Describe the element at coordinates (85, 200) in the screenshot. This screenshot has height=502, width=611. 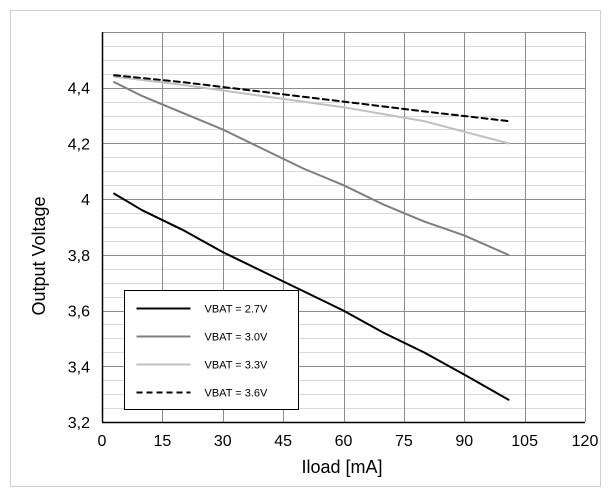
I see `y-tick-label: 4` at that location.